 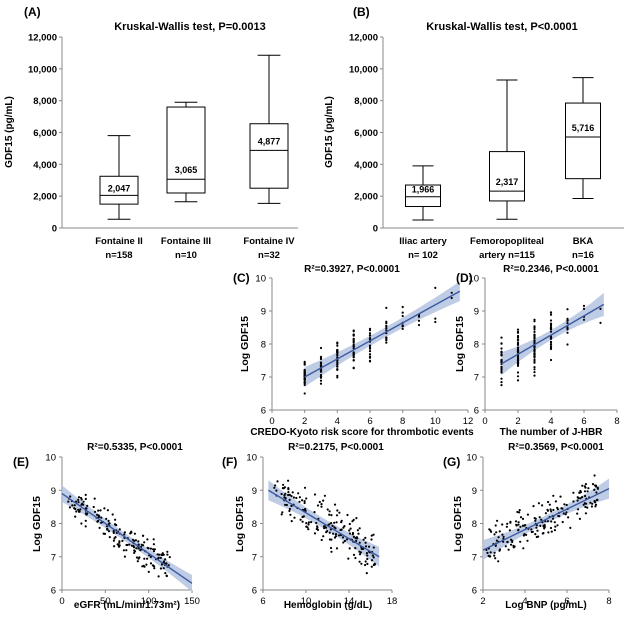 I want to click on panel-label: (B), so click(x=361, y=12).